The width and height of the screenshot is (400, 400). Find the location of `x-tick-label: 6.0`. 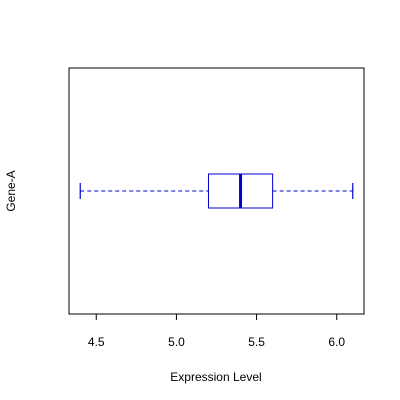

x-tick-label: 6.0 is located at coordinates (336, 342).